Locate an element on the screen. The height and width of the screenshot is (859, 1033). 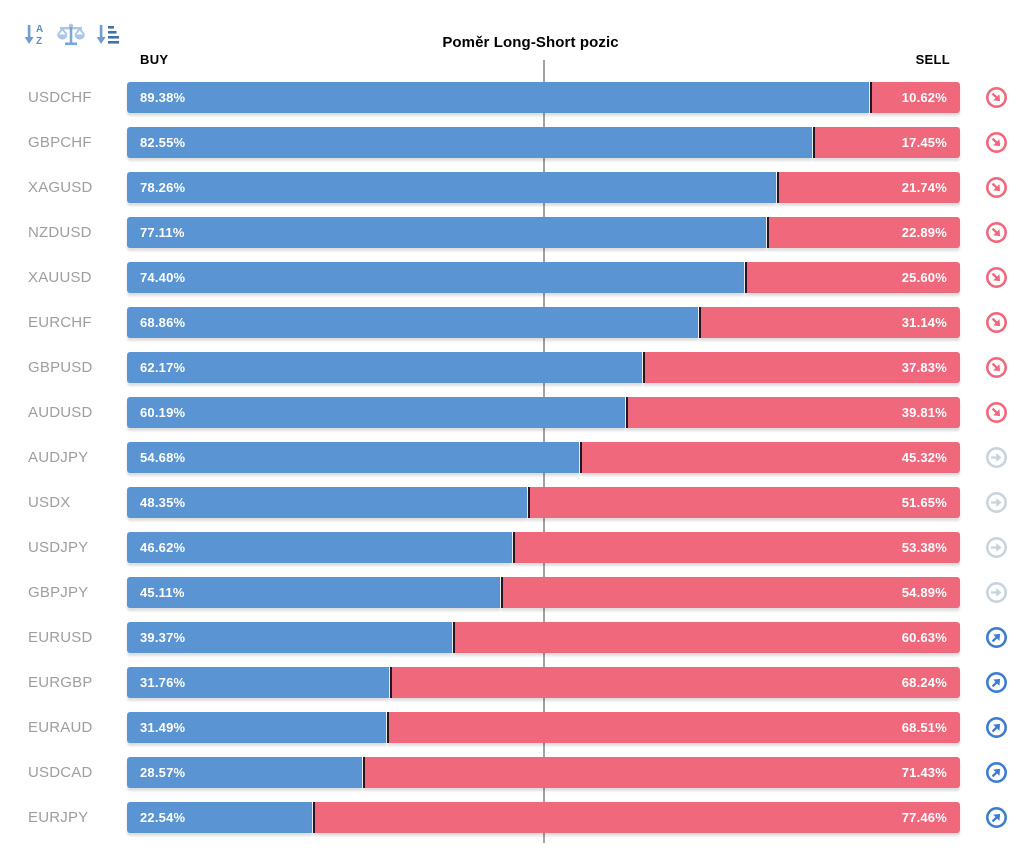
ratio-bar: 46.62% 53.38% is located at coordinates (543, 547).